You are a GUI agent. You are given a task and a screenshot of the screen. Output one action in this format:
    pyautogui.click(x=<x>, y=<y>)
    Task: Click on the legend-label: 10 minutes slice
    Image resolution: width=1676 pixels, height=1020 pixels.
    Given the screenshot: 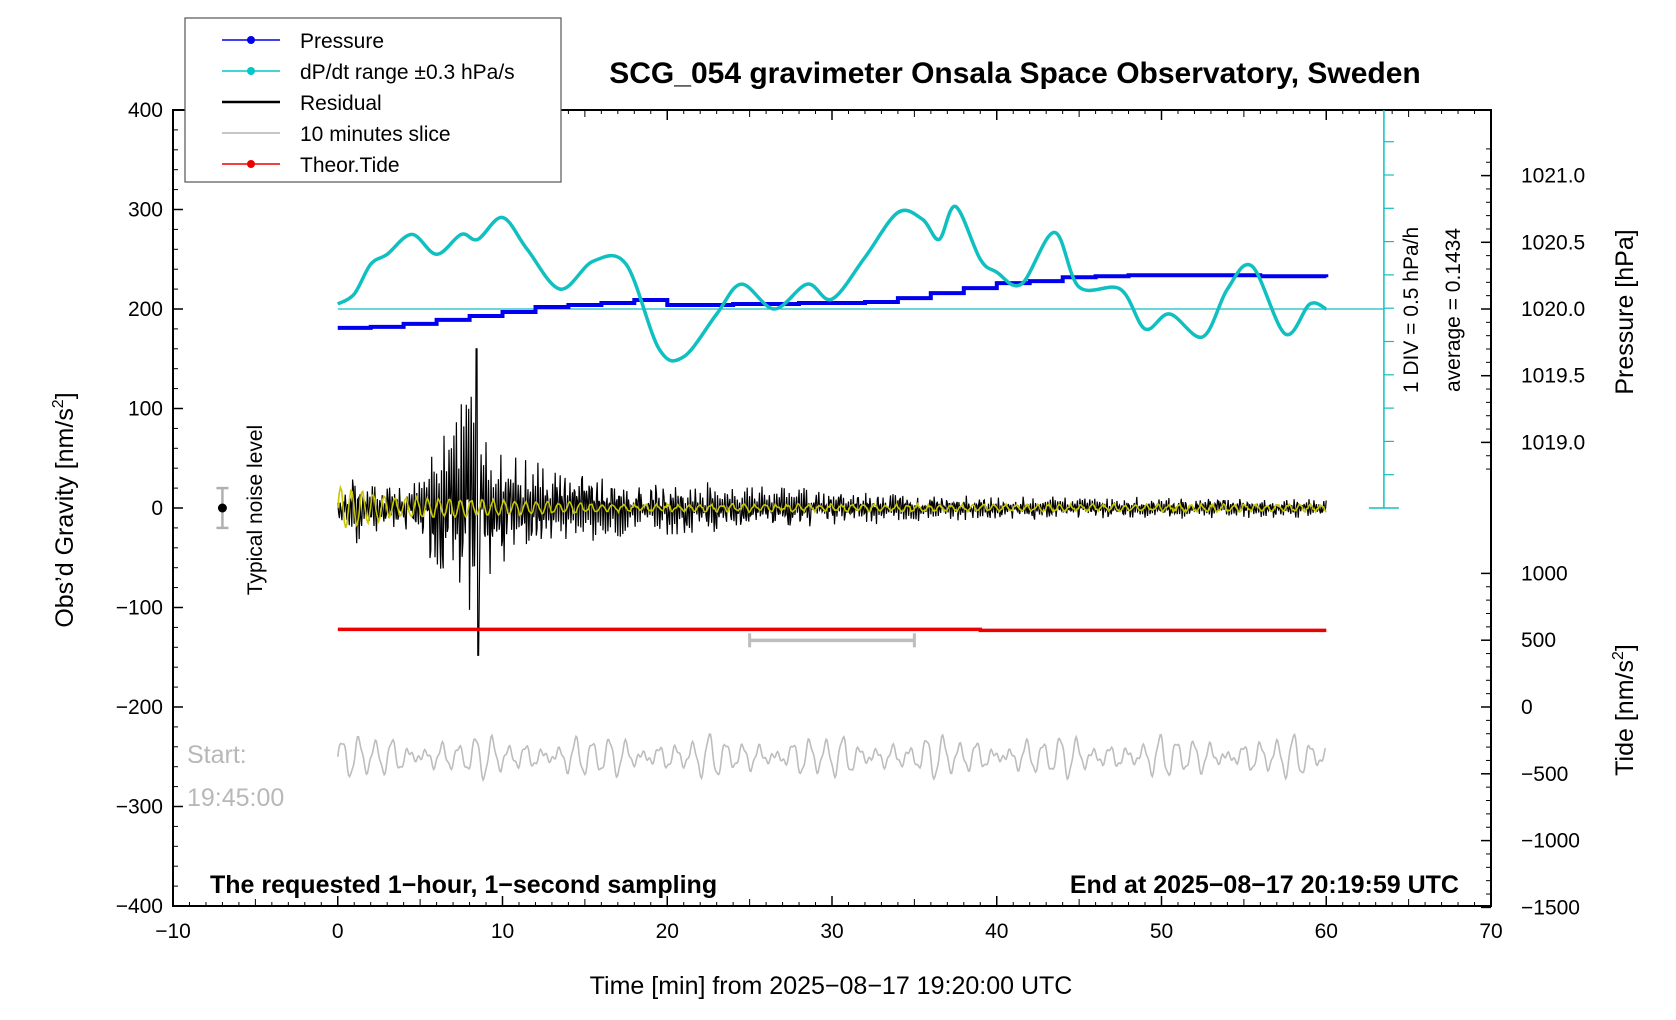 What is the action you would take?
    pyautogui.click(x=375, y=134)
    